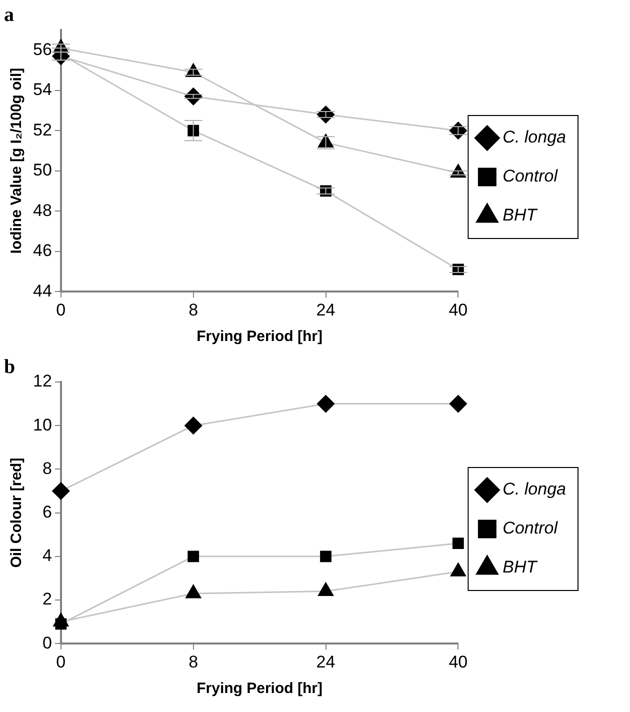  Describe the element at coordinates (47, 512) in the screenshot. I see `y-tick-label: 6` at that location.